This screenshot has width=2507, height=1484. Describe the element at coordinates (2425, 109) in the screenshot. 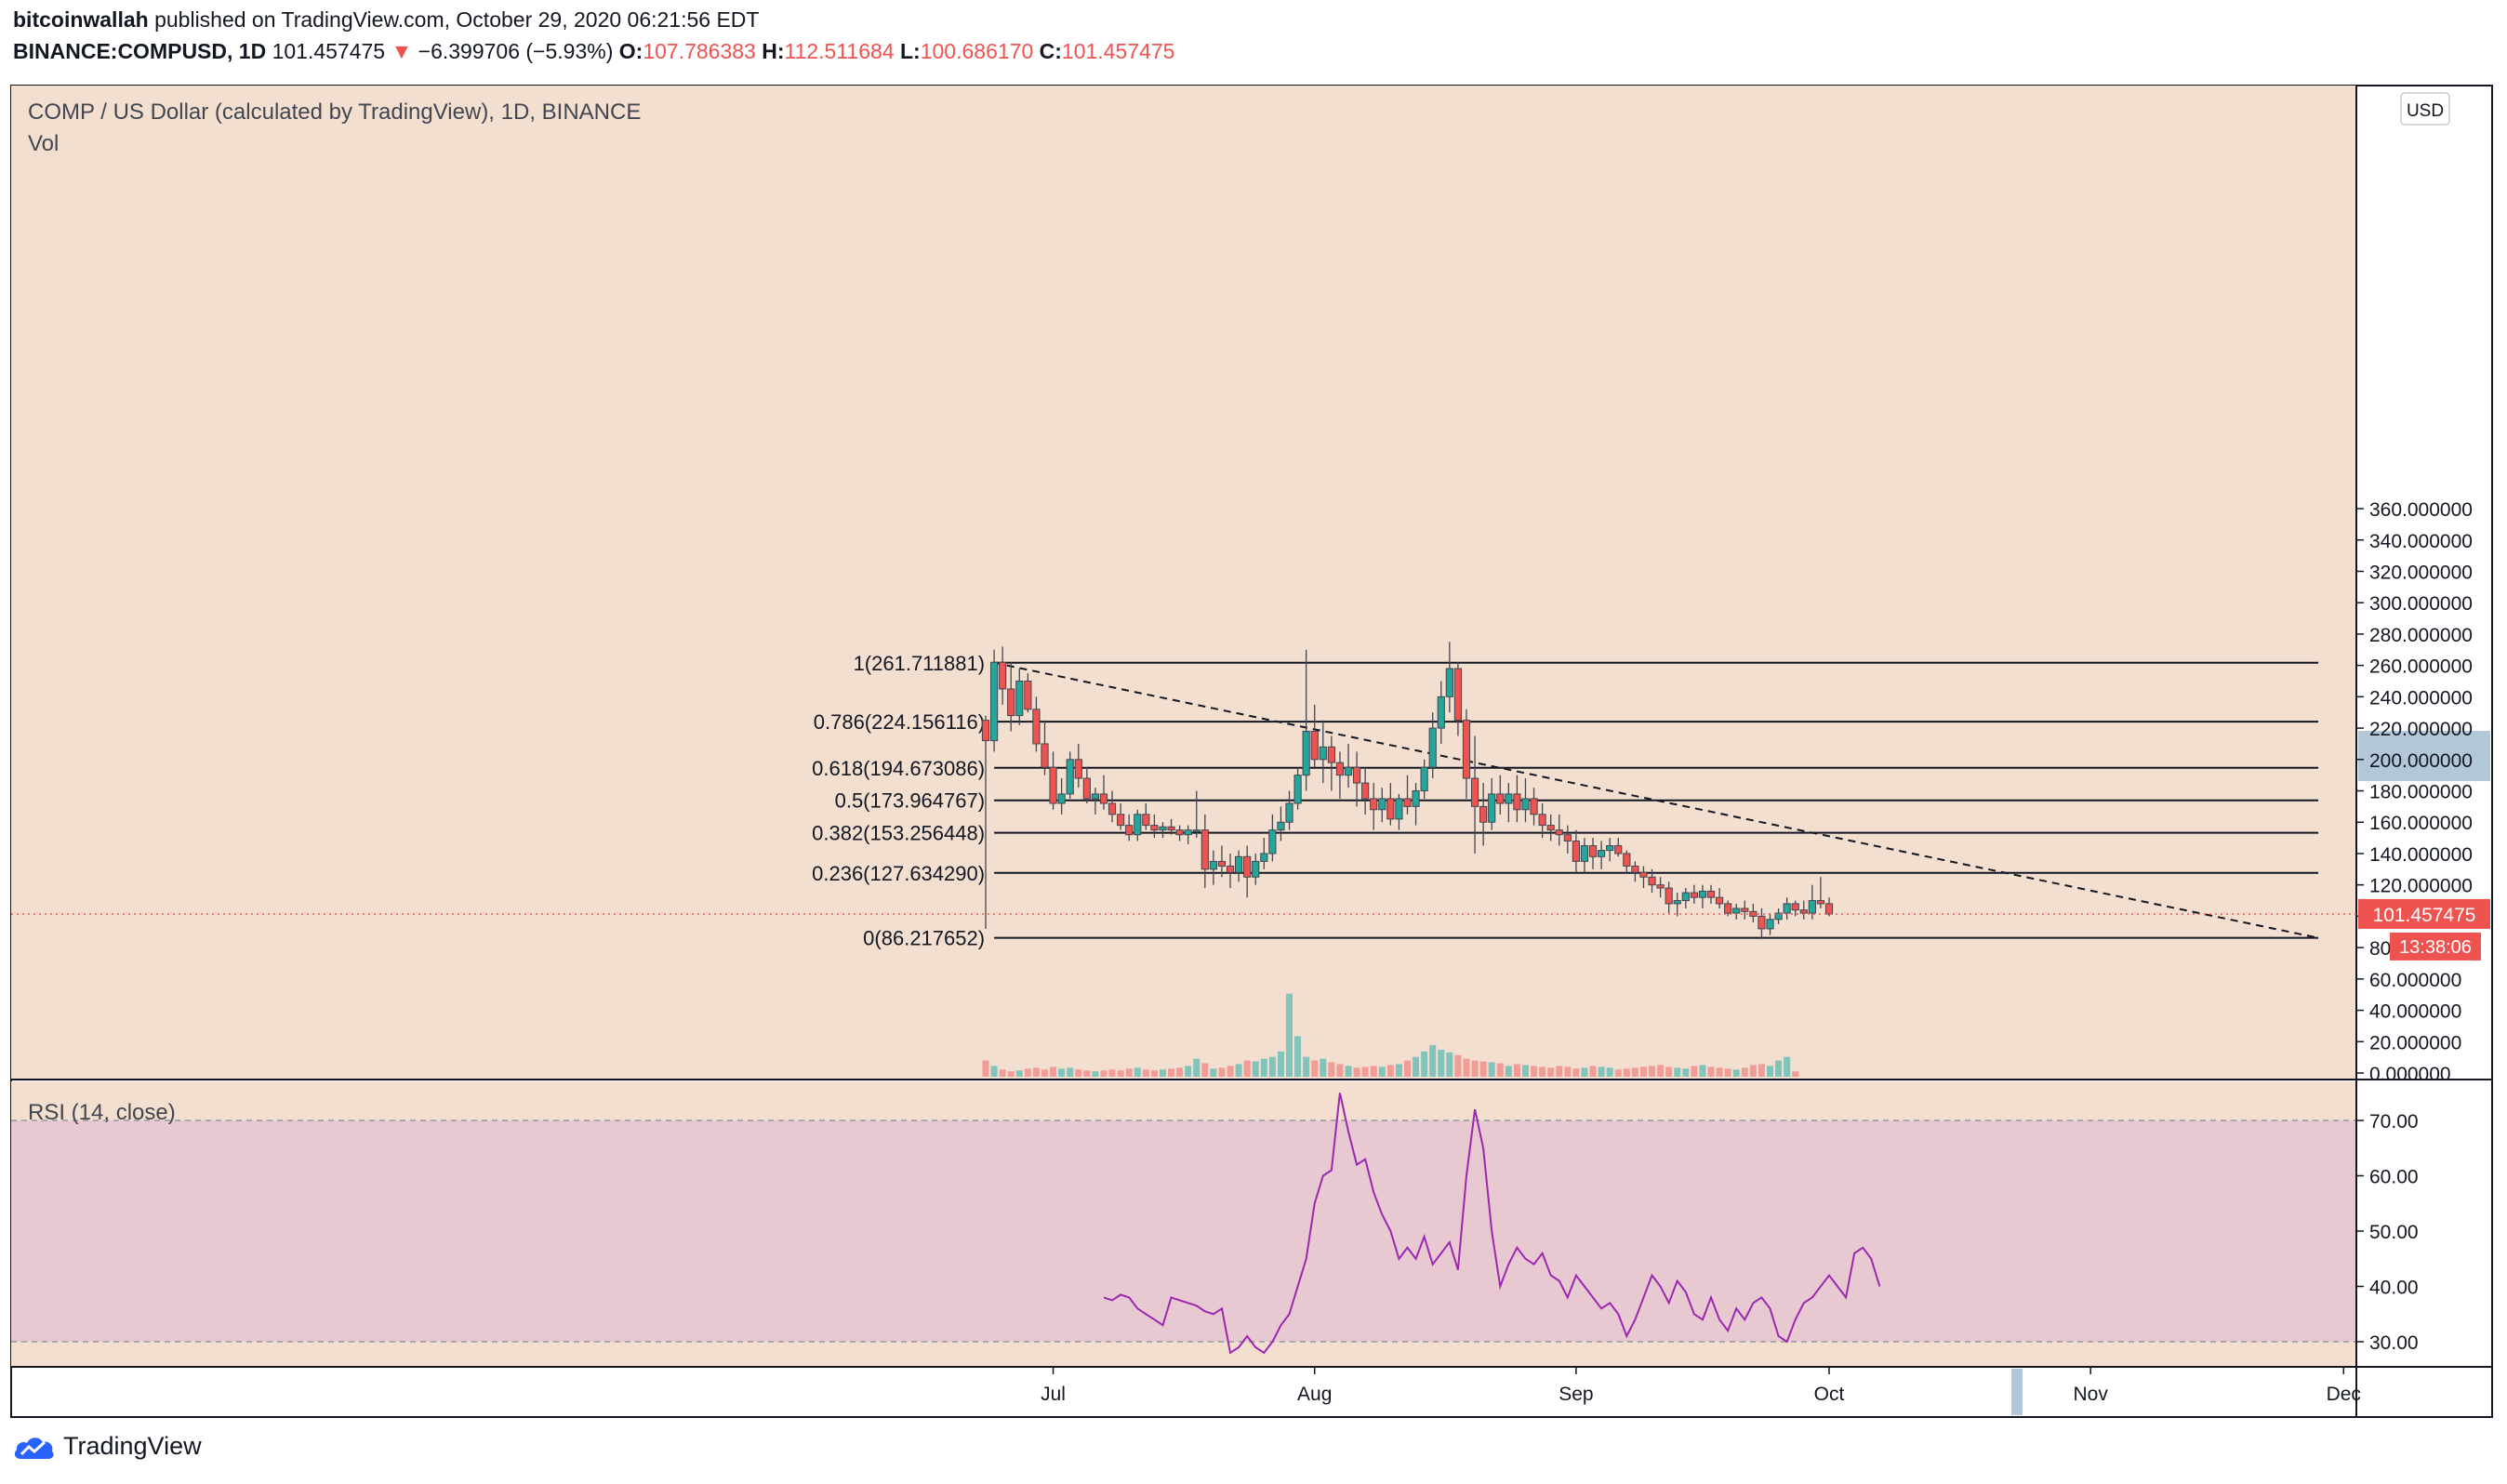

I see `currency-button` at that location.